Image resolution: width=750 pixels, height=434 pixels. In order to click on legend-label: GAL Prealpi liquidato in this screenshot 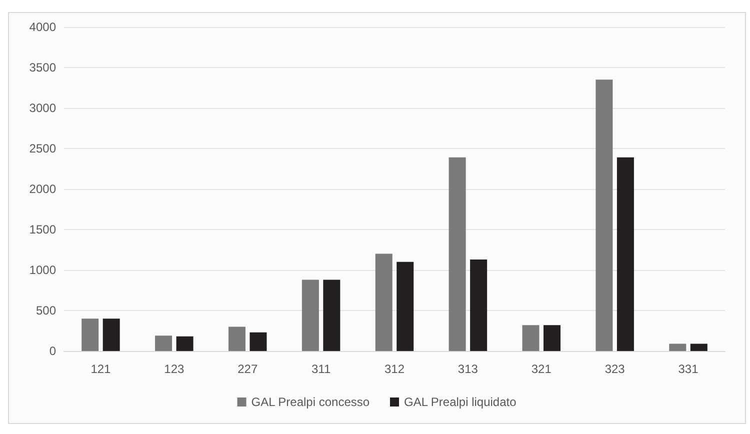, I will do `click(460, 402)`.